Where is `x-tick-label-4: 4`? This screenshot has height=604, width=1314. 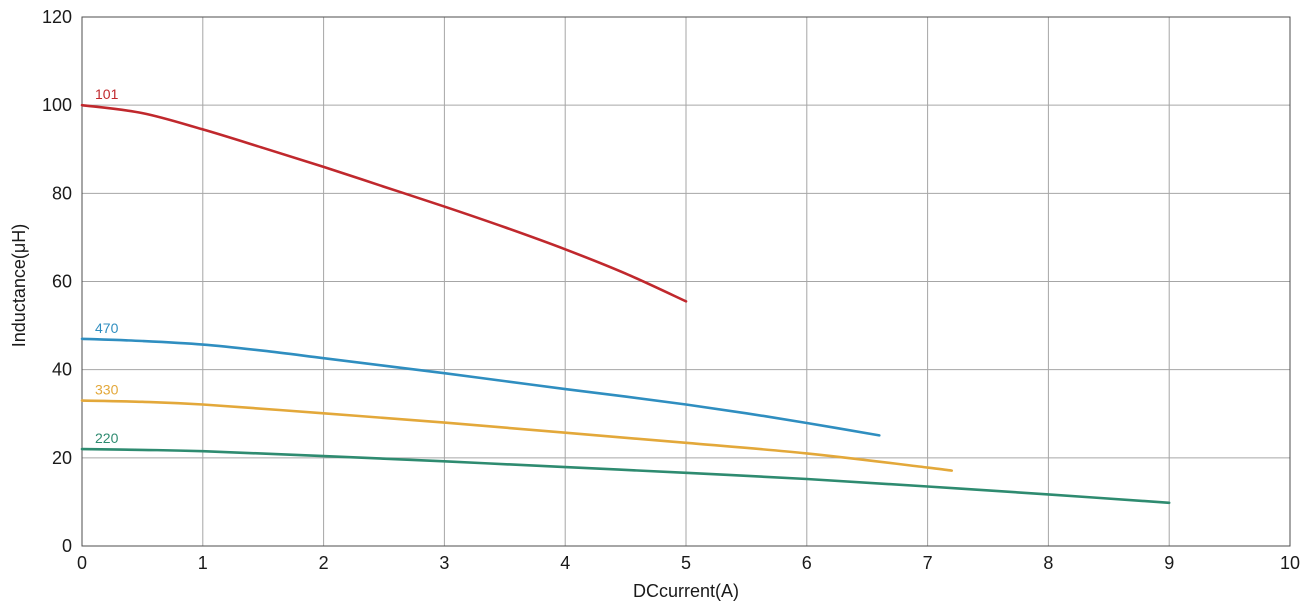 x-tick-label-4: 4 is located at coordinates (565, 563).